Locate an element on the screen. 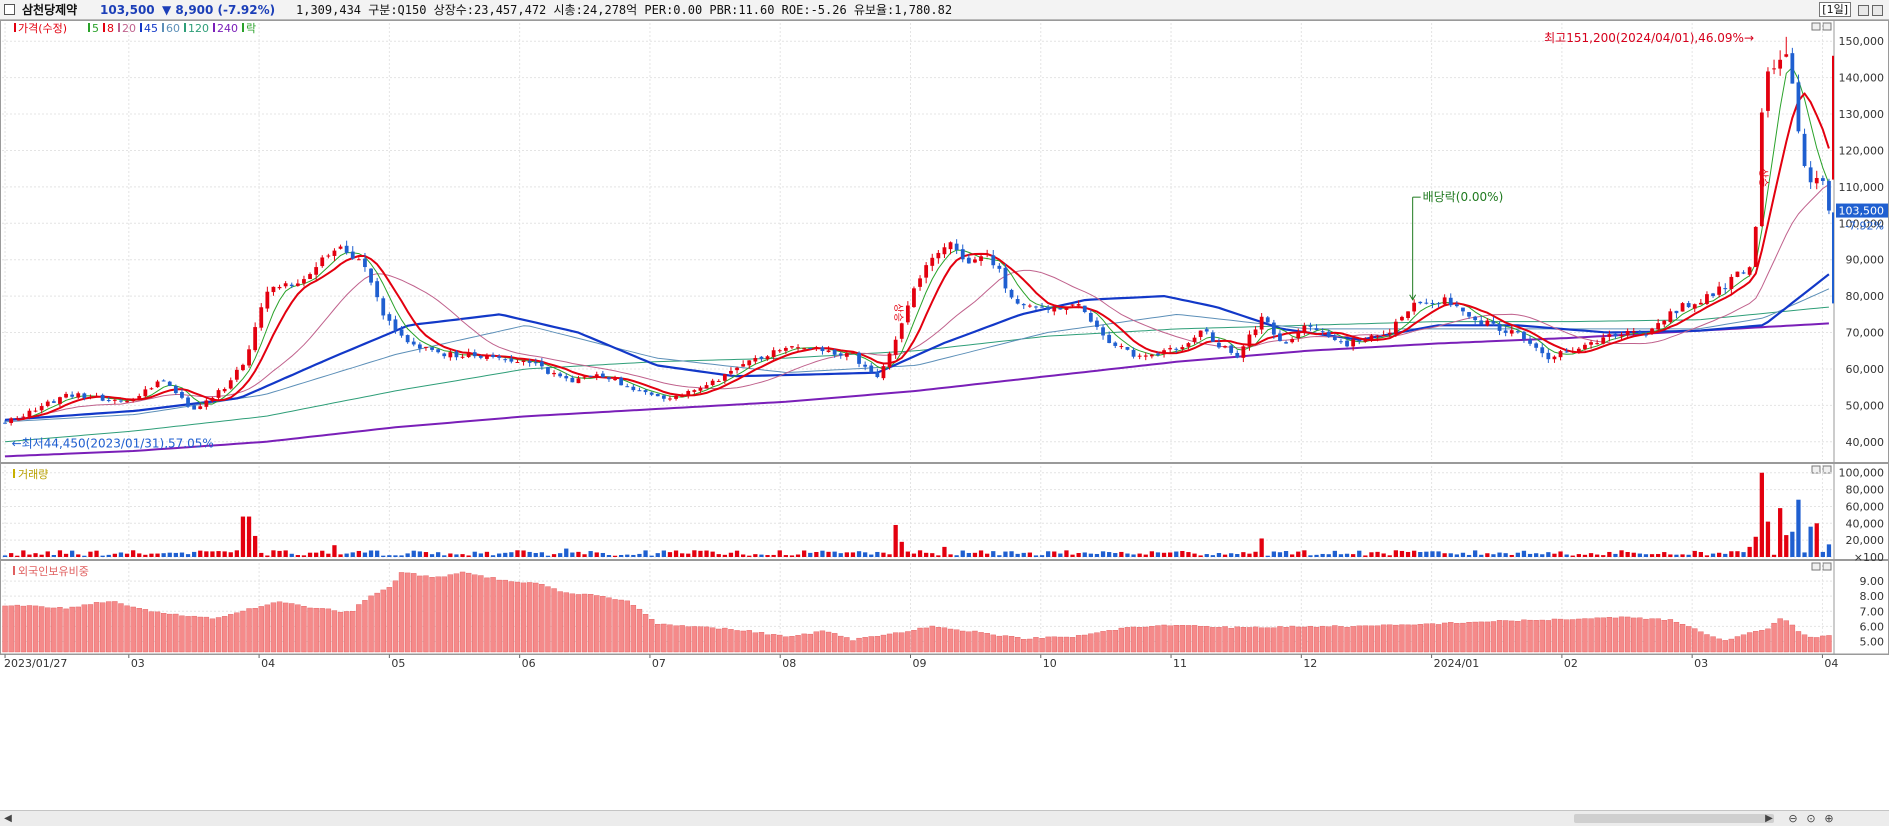 The image size is (1889, 826). scroll-thumb is located at coordinates (1674, 818).